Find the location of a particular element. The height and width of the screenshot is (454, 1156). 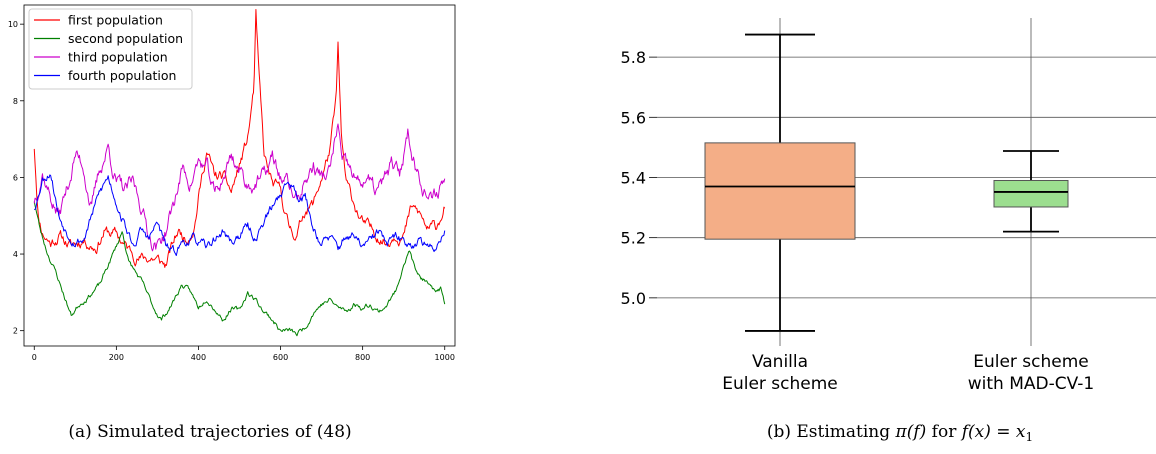

legend-label: third population is located at coordinates (118, 57).